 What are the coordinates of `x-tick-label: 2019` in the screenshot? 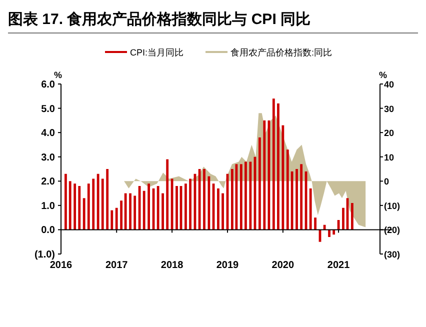 It's located at (228, 265).